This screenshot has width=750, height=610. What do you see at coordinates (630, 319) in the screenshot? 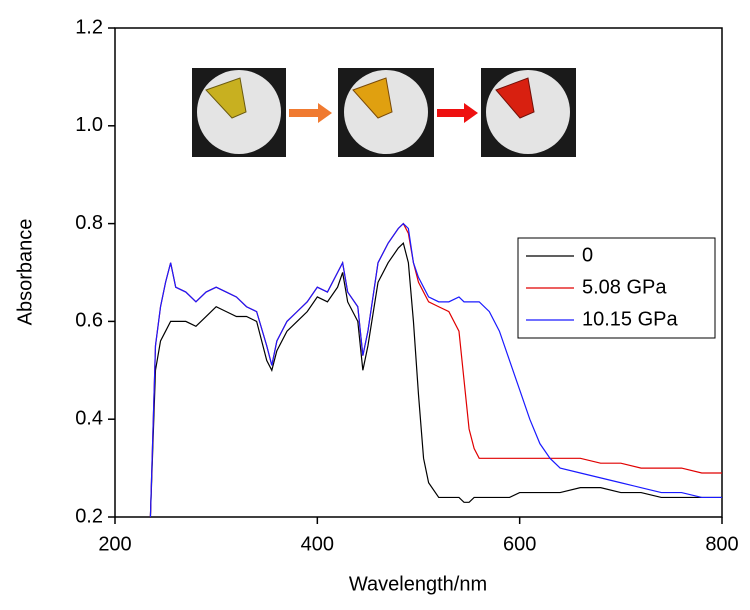
I see `legend-label: 10.15 GPa` at bounding box center [630, 319].